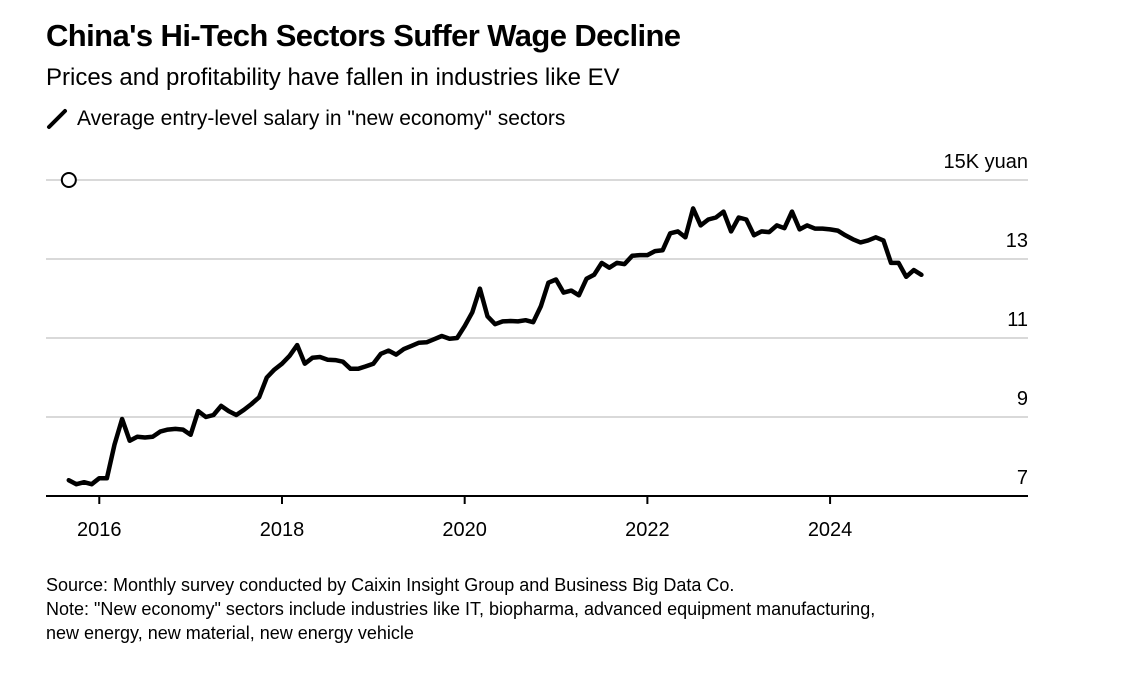  Describe the element at coordinates (985, 320) in the screenshot. I see `y-tick-labels: 7 9 11 13 15K yuan` at that location.